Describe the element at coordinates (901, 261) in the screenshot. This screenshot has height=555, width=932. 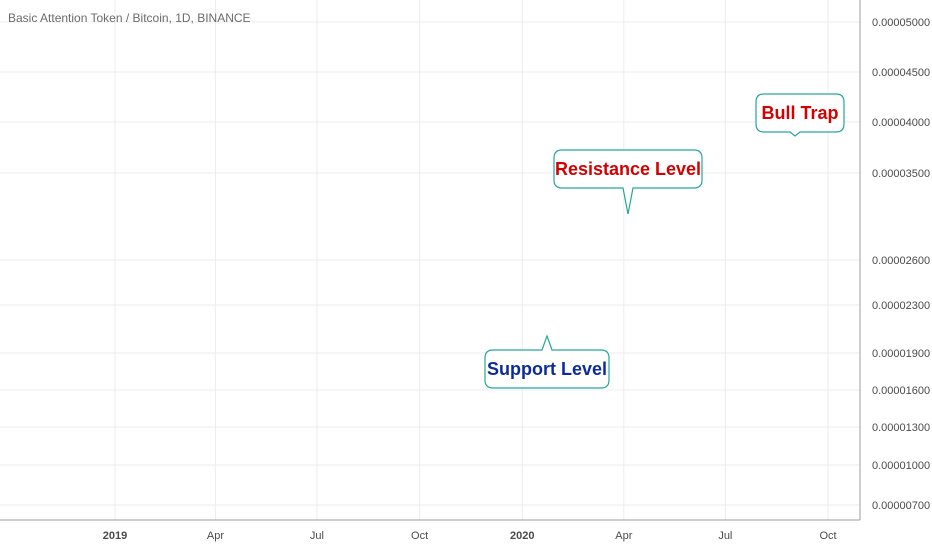
I see `price-tick-label: 0.00002600` at that location.